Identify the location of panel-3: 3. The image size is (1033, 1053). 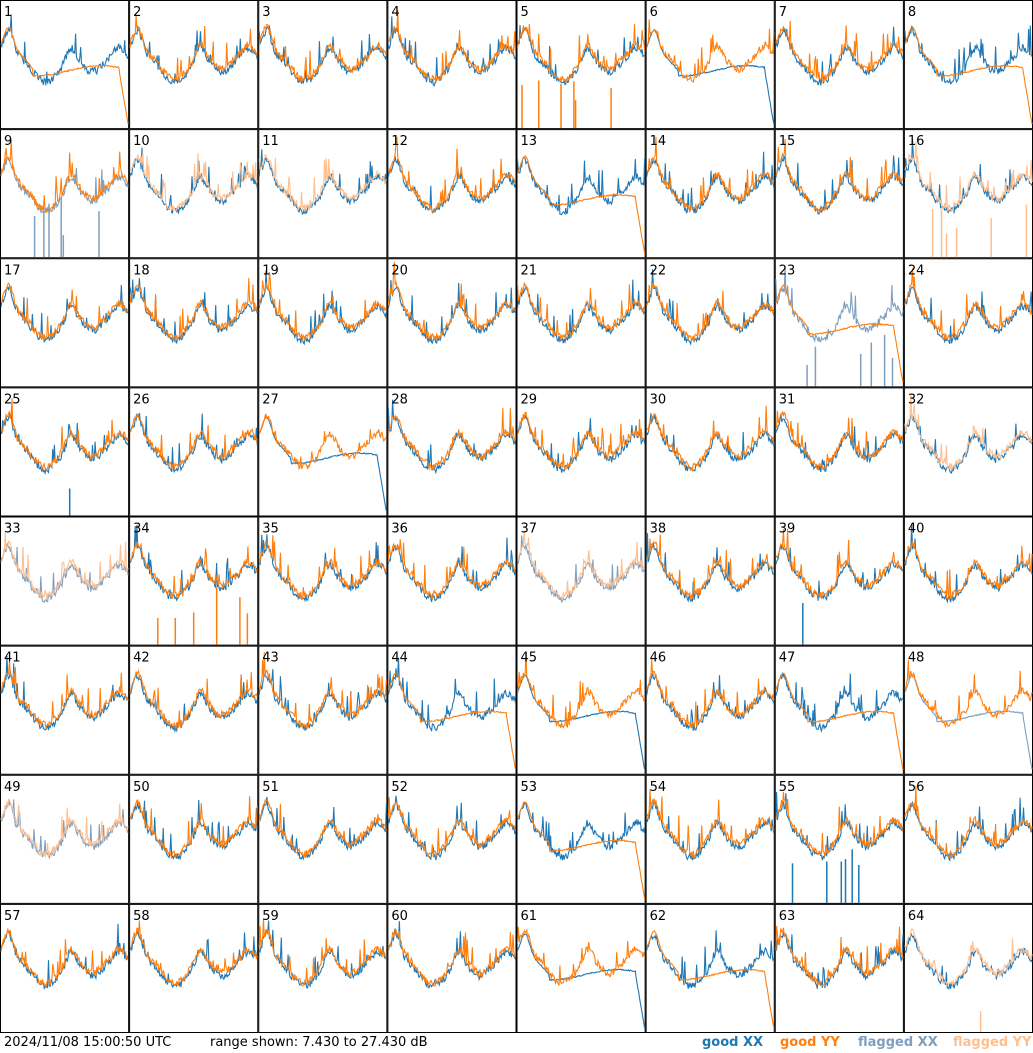
(323, 65).